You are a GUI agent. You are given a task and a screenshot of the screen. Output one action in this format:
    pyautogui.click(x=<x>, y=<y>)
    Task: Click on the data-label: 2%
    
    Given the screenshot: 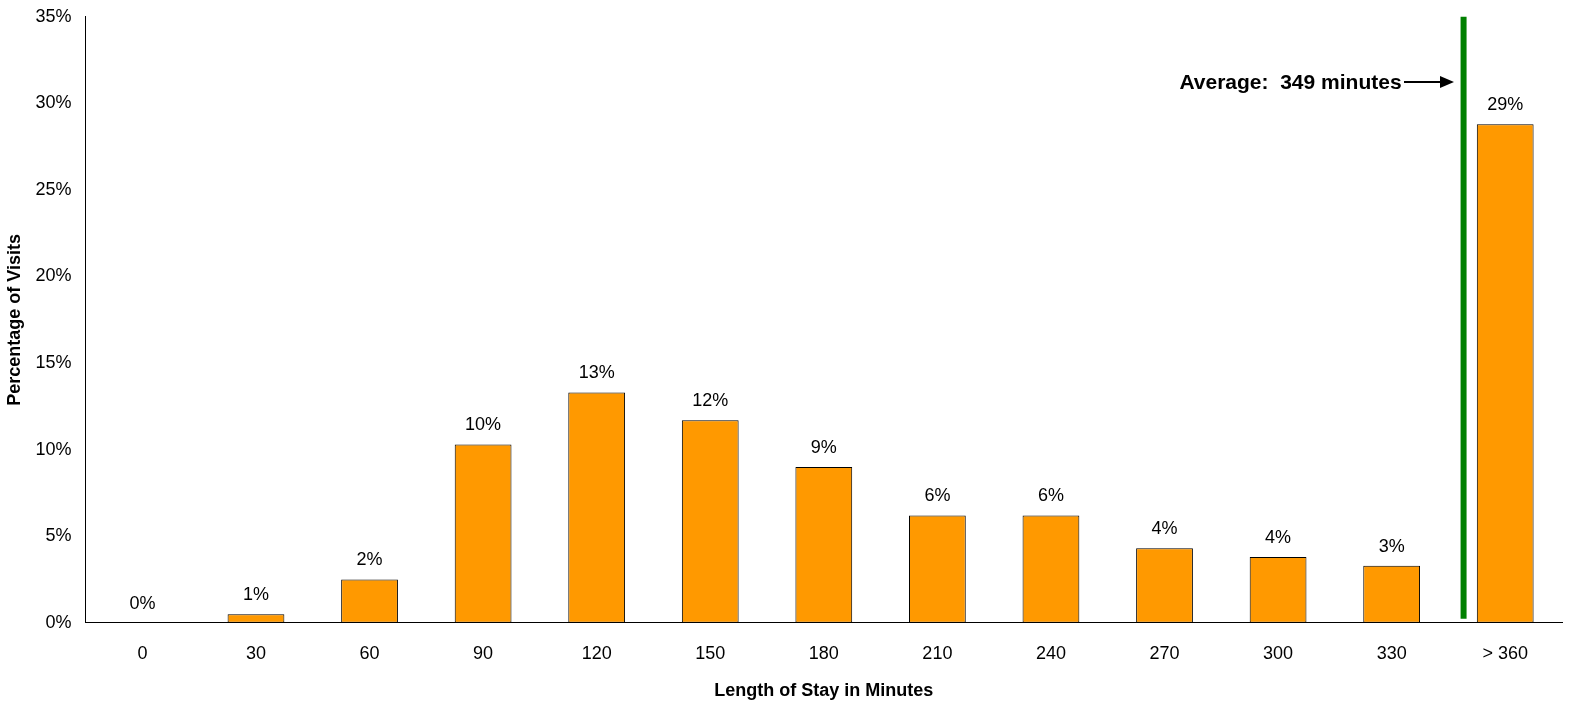 What is the action you would take?
    pyautogui.click(x=369, y=559)
    